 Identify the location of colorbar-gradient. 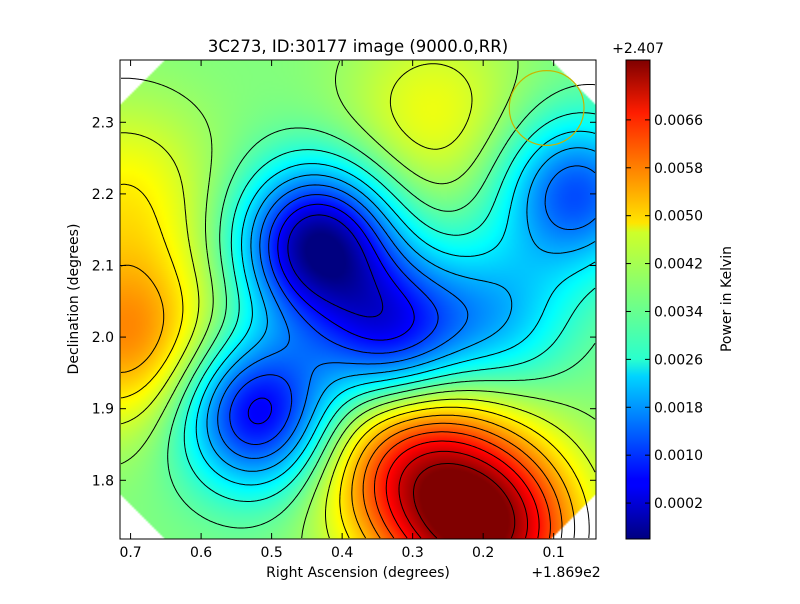
(638, 299).